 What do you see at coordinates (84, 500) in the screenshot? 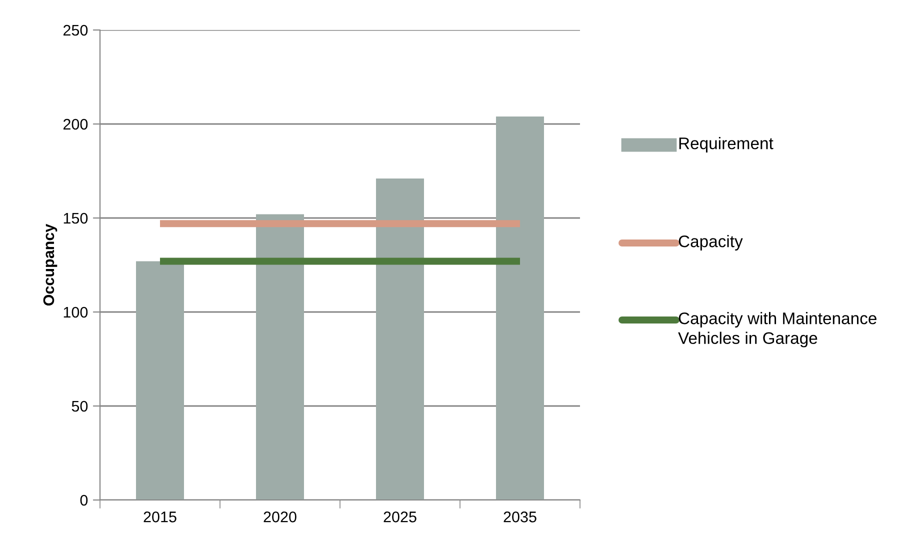
I see `y-tick-label: 0` at bounding box center [84, 500].